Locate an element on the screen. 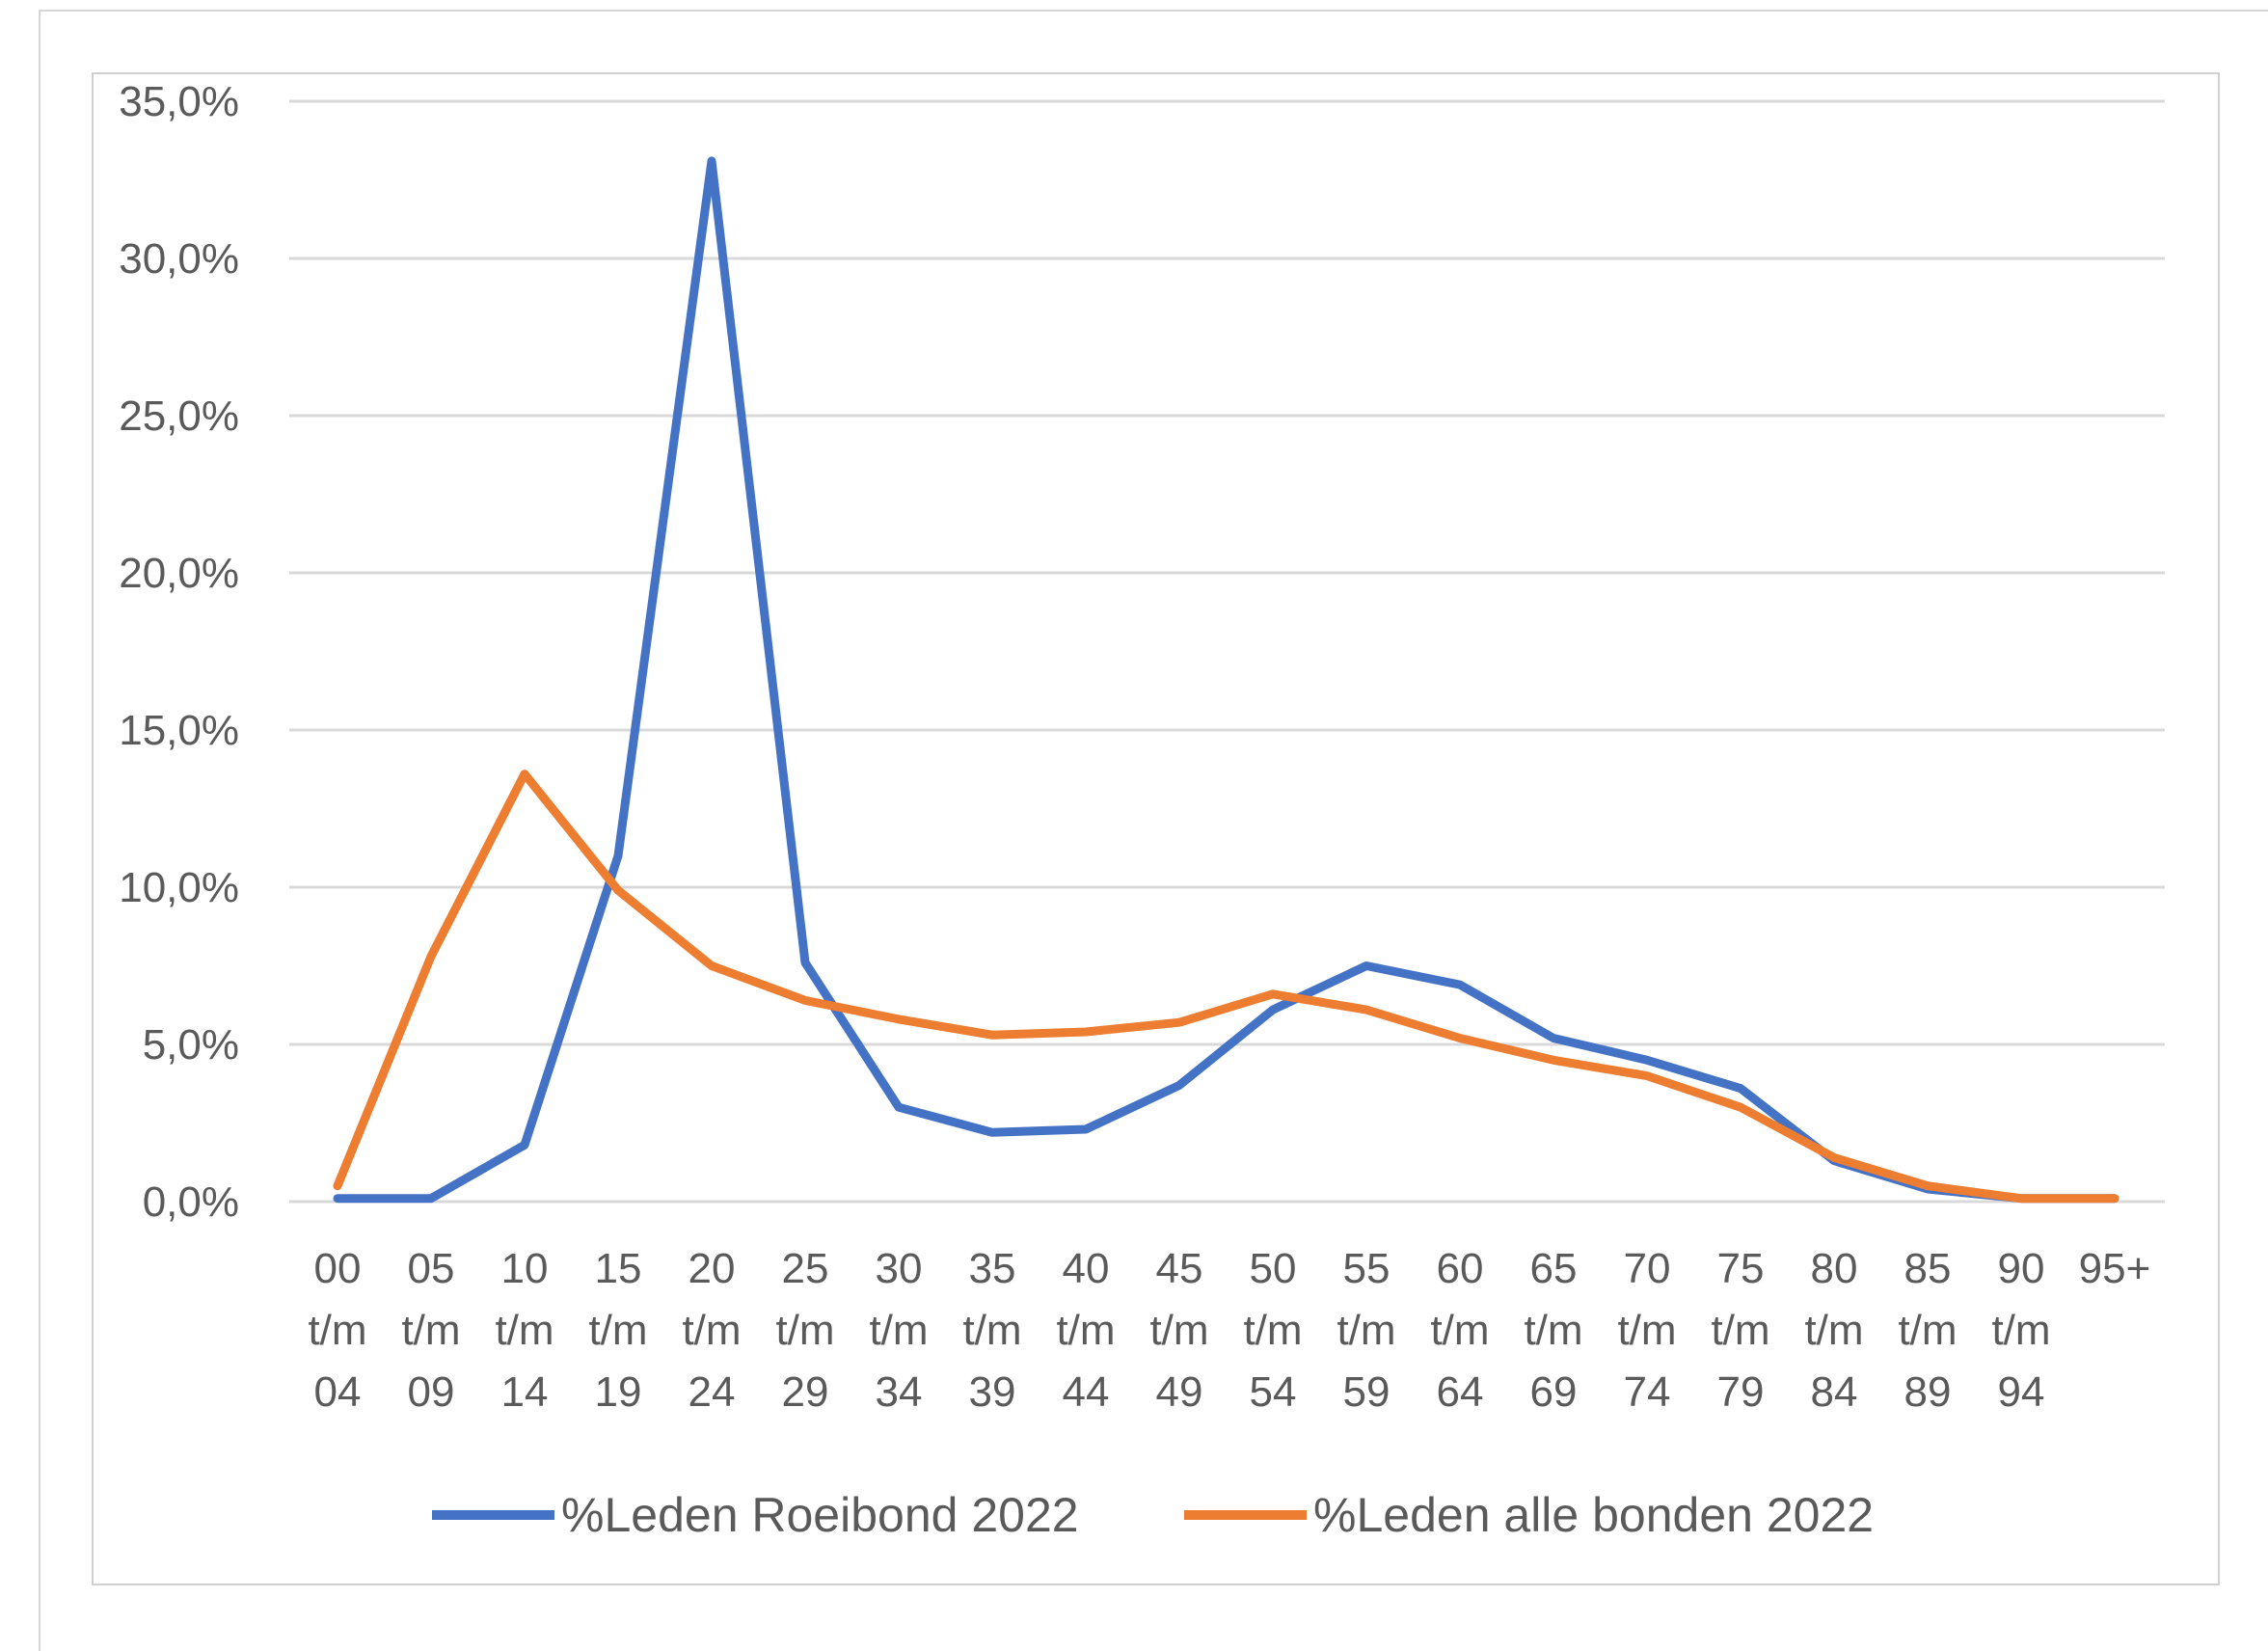  y-tick-label: 0,0% is located at coordinates (191, 1202).